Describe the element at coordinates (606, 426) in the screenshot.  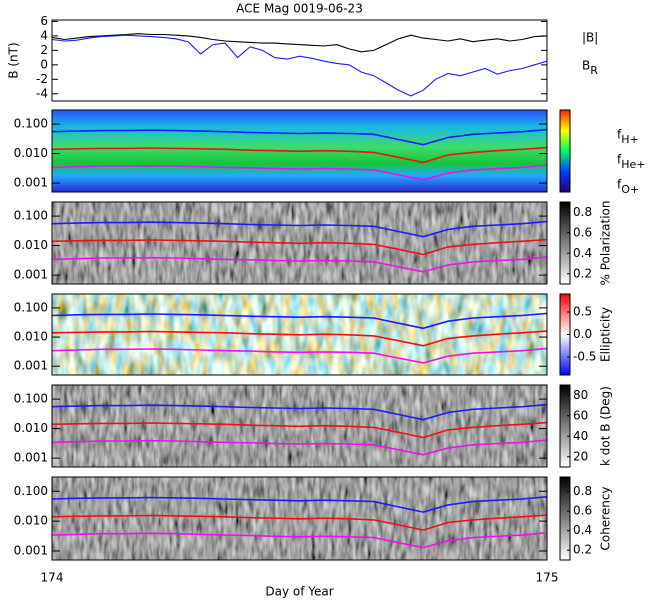
I see `colorbar-label: k dot B (Deg)` at that location.